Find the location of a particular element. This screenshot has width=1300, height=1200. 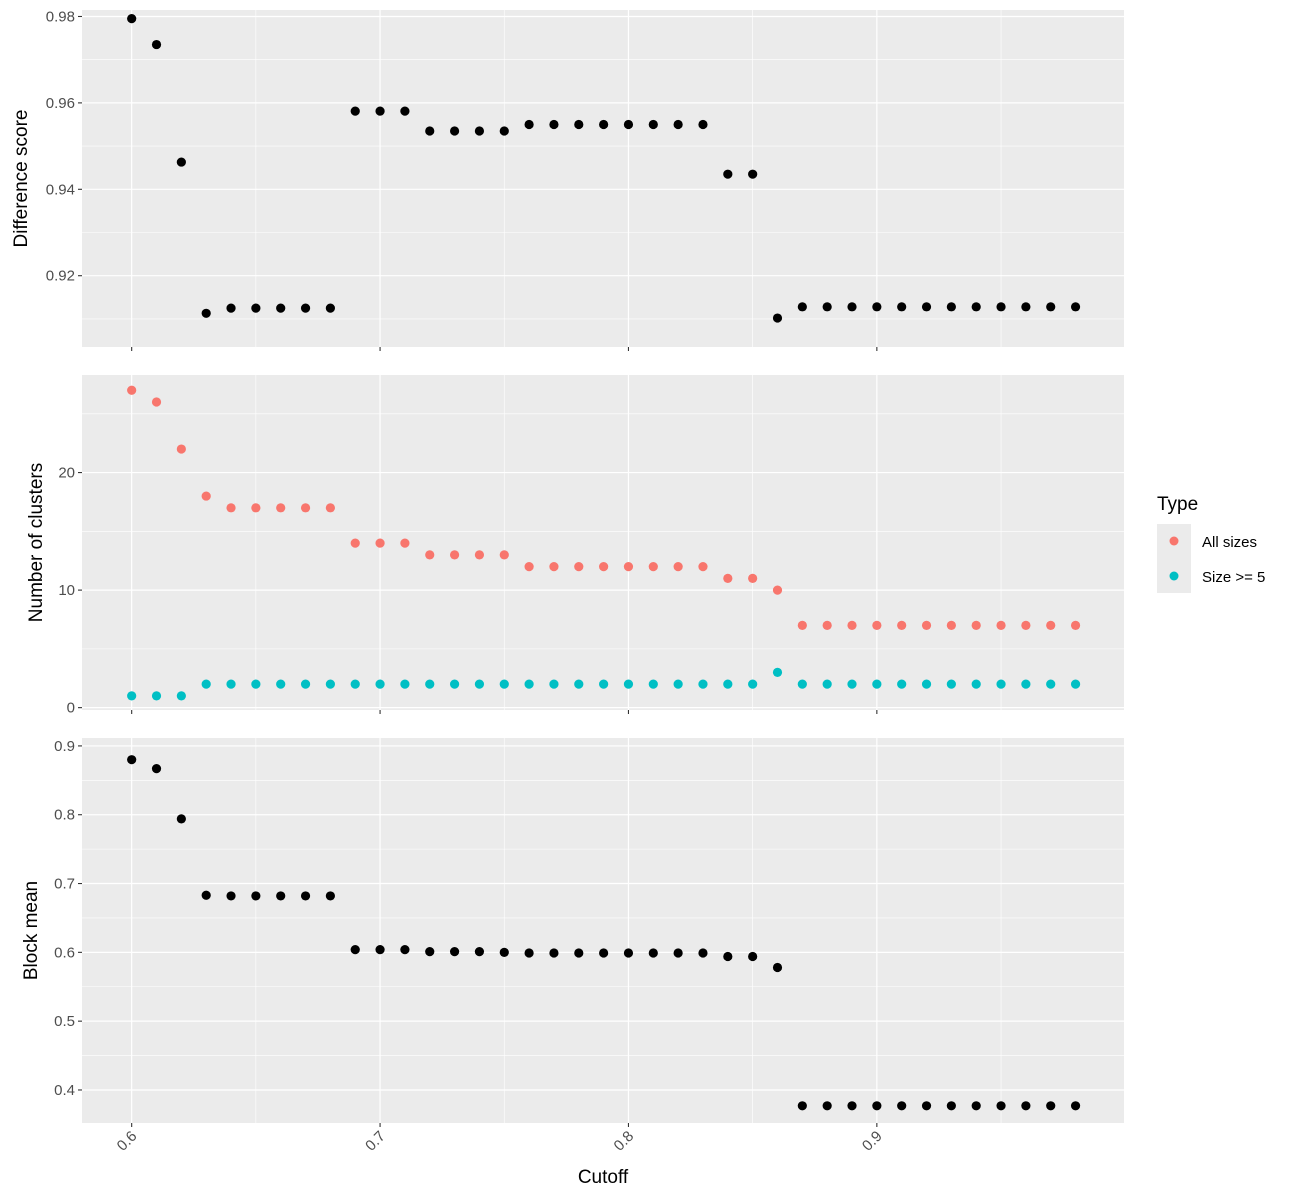

block-mean-y-tick-label: 0.8 is located at coordinates (64, 815).